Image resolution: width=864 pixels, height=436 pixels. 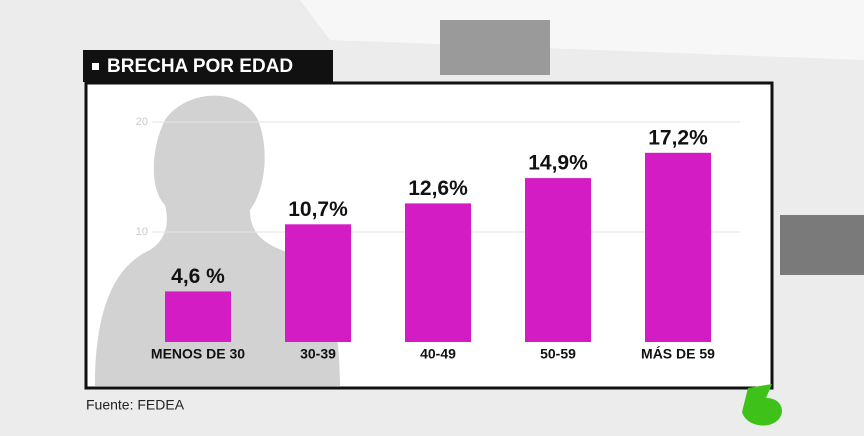 I want to click on logo, so click(x=762, y=405).